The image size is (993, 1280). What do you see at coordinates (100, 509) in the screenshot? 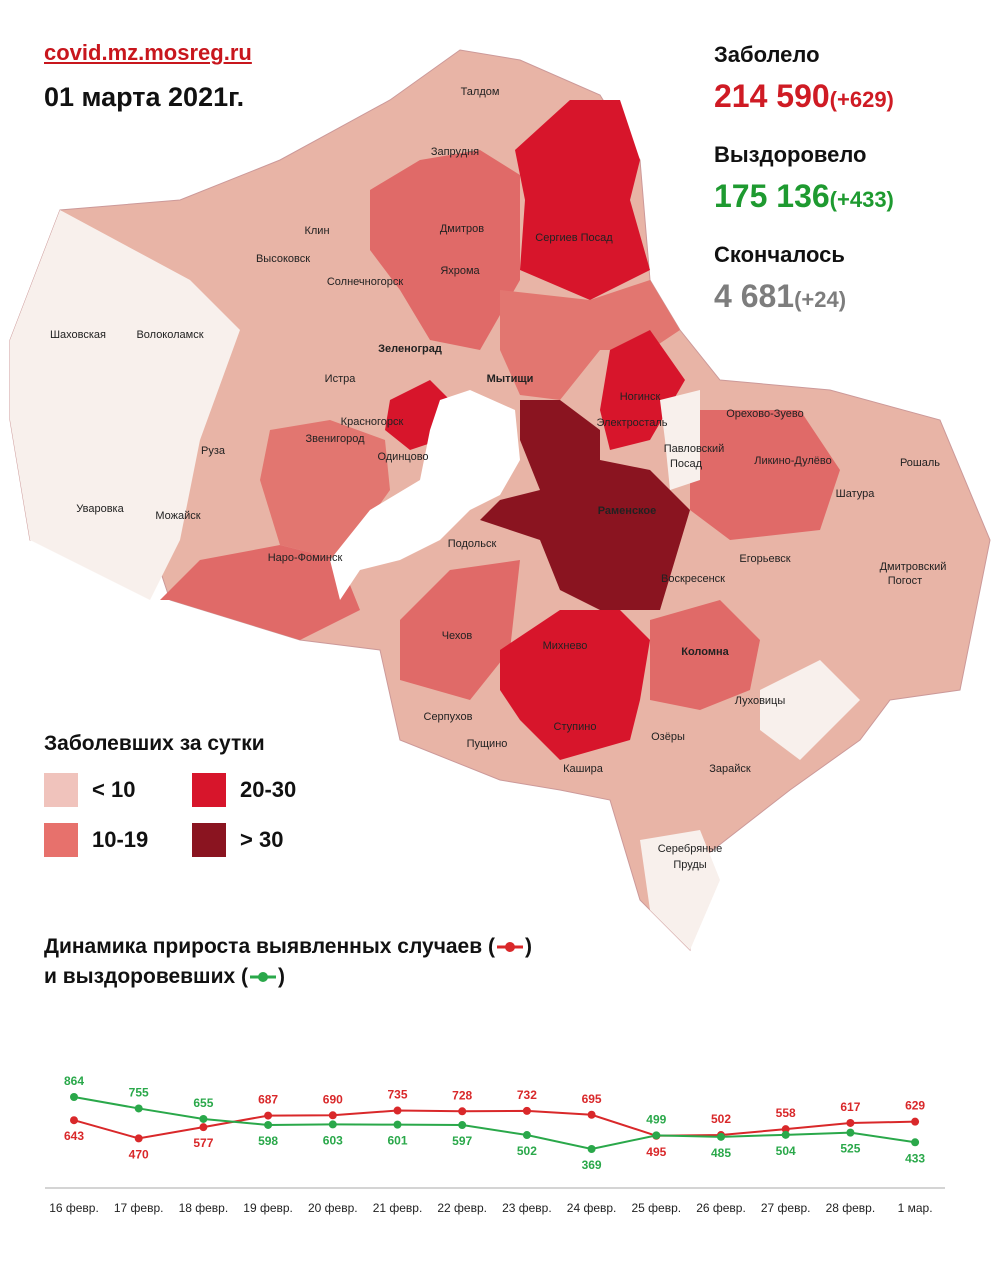
I see `place-label: Уваровка` at bounding box center [100, 509].